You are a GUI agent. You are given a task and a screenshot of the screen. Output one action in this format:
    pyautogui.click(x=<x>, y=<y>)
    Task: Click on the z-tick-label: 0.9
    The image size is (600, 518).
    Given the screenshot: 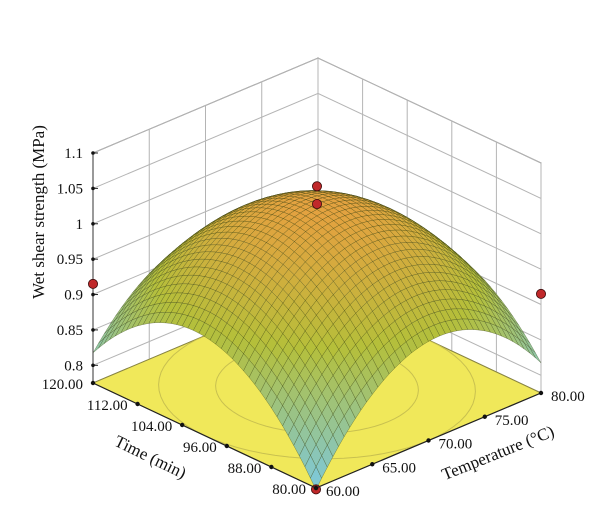 What is the action you would take?
    pyautogui.click(x=73, y=296)
    